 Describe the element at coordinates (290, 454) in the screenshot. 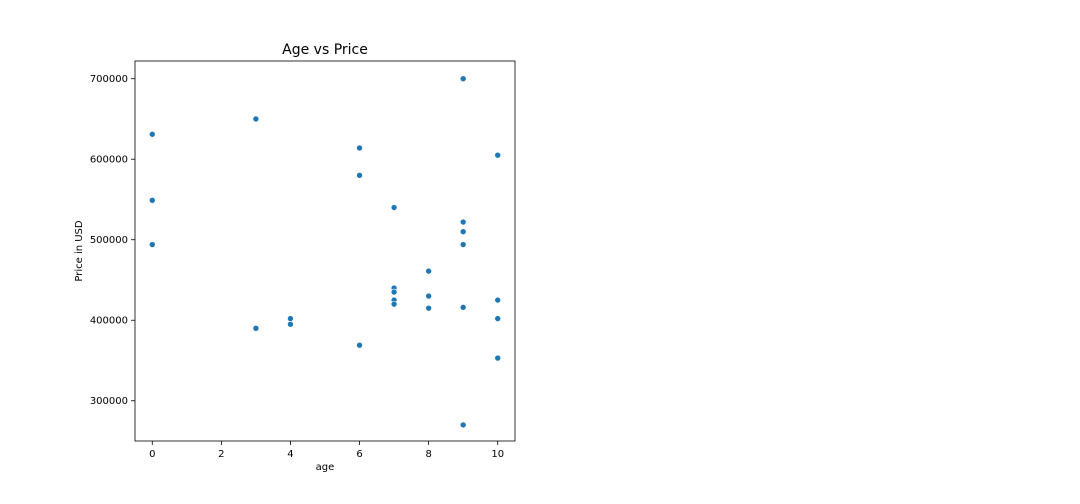

I see `x-tick-label: 4` at that location.